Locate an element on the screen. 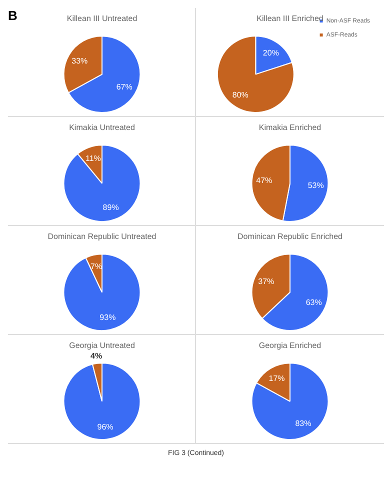 This screenshot has width=392, height=477. chart-title: Kimakia Untreated is located at coordinates (102, 127).